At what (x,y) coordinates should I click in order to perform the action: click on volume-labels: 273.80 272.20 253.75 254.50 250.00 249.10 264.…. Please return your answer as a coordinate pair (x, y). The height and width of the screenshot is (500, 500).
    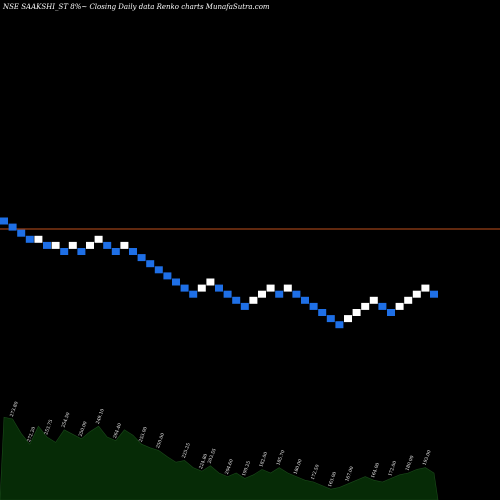
    Looking at the image, I should click on (221, 444).